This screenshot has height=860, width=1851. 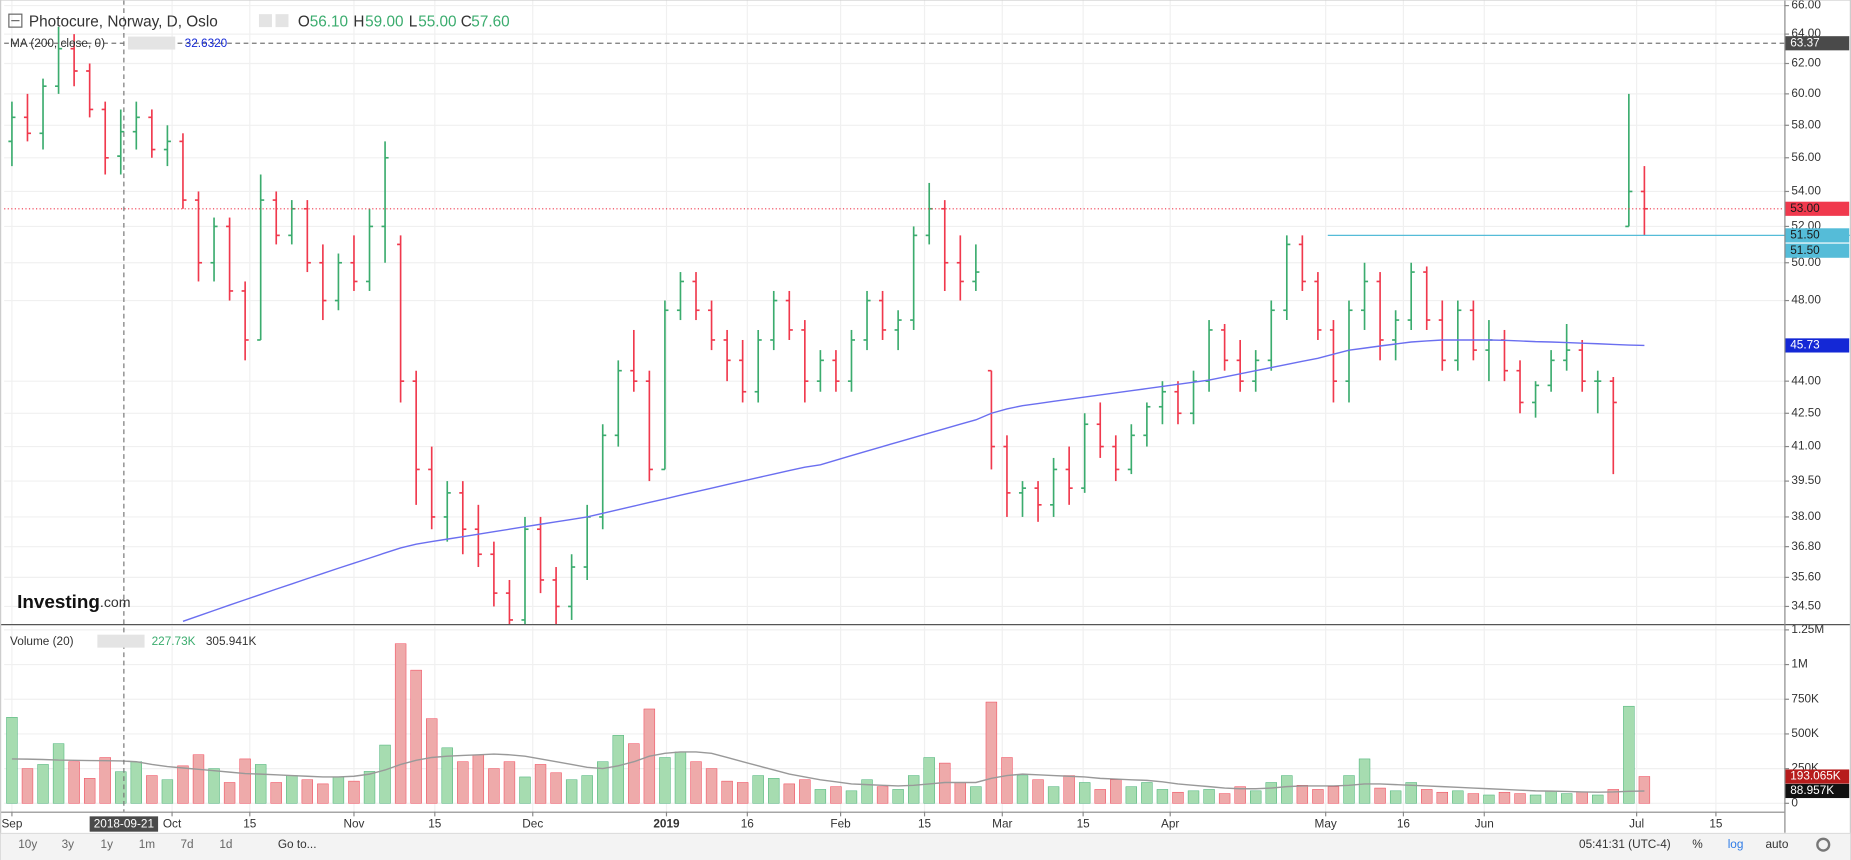 I want to click on log-button: log, so click(x=1736, y=844).